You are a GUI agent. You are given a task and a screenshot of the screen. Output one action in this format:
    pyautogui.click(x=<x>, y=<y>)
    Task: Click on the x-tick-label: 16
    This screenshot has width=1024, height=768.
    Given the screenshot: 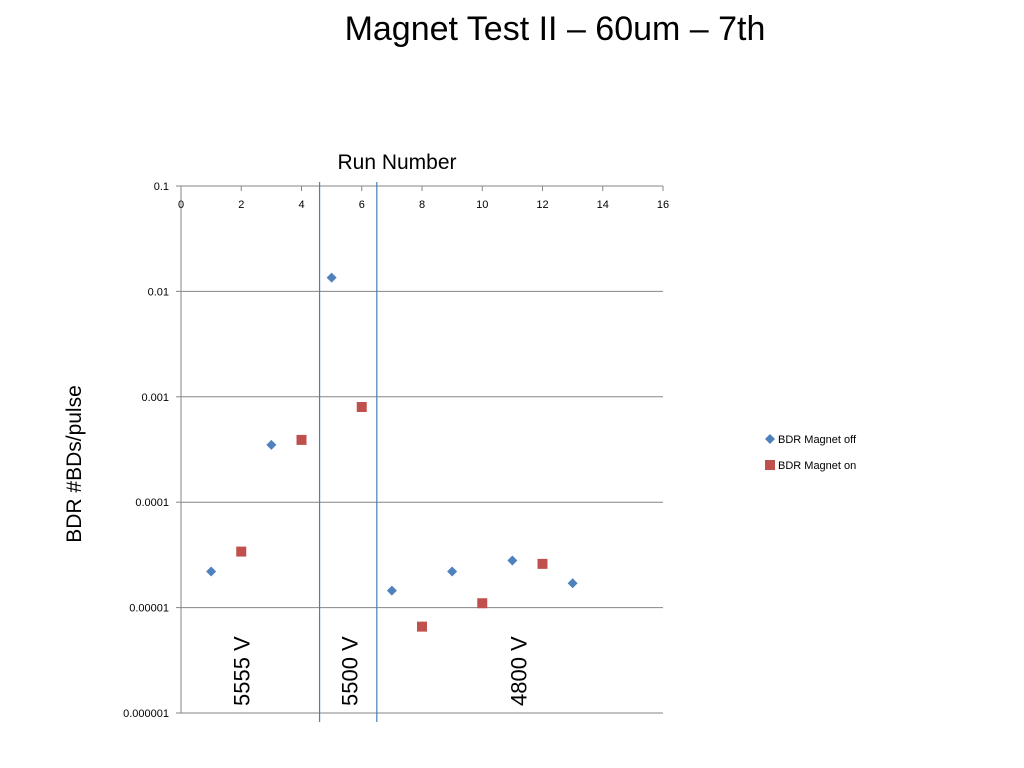 What is the action you would take?
    pyautogui.click(x=663, y=205)
    